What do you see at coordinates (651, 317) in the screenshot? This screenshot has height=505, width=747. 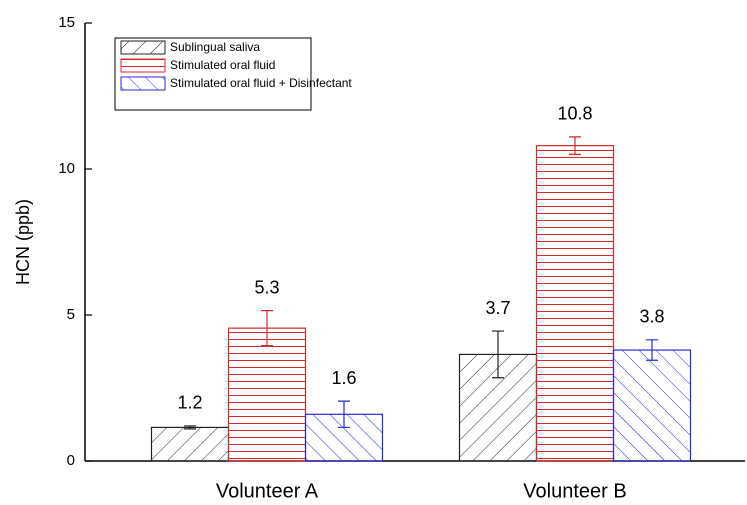 I see `annotation: 3.8` at bounding box center [651, 317].